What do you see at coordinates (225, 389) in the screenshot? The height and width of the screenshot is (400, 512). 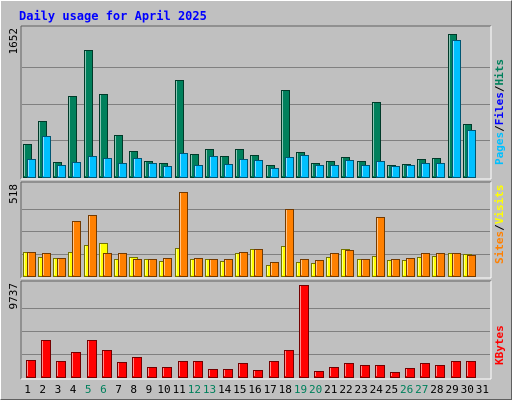 I see `x-tick-label: 14` at bounding box center [225, 389].